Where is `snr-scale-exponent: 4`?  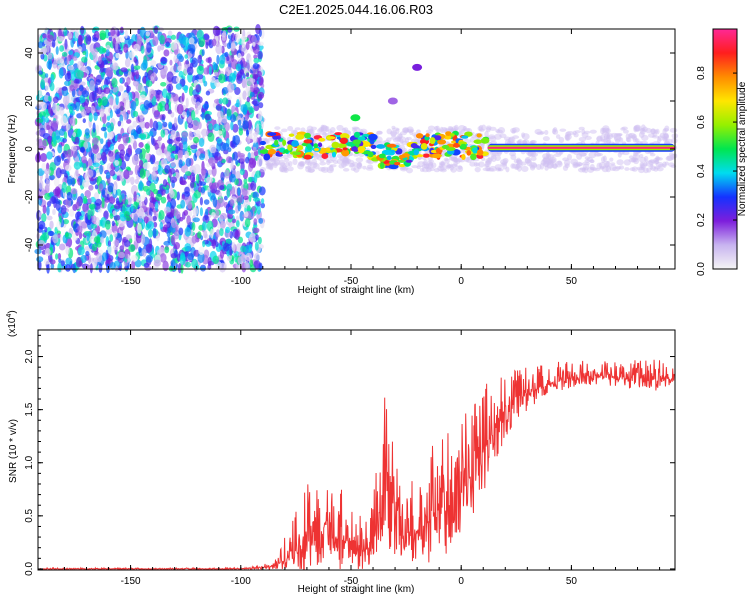
snr-scale-exponent: 4 is located at coordinates (9, 316).